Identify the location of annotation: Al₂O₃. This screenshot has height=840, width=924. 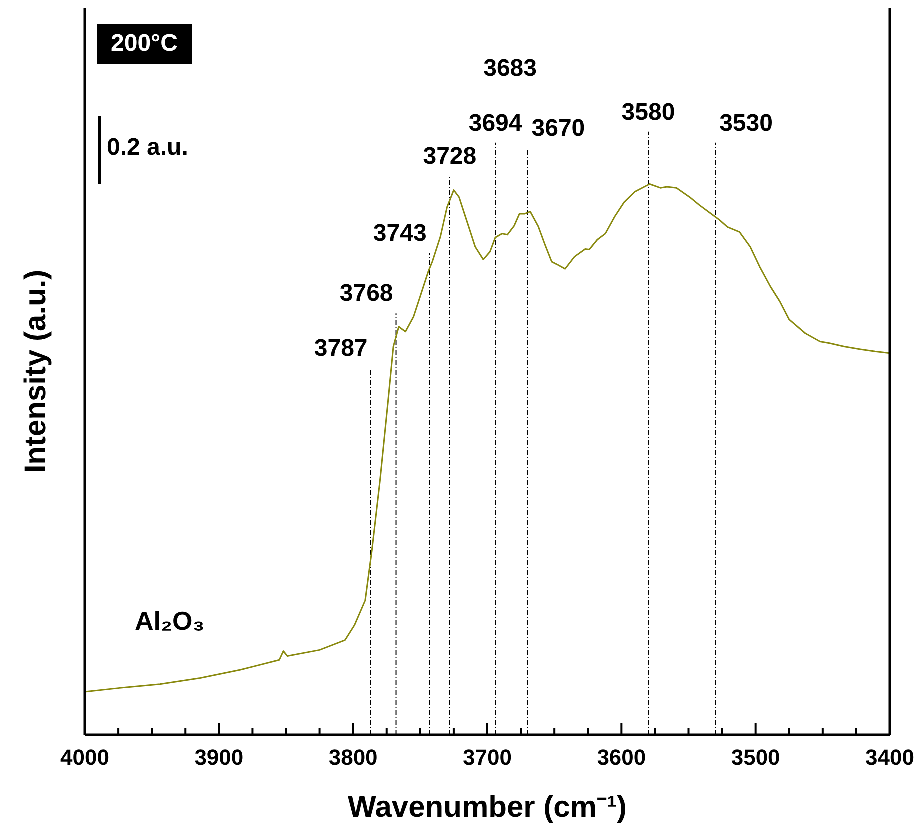
(170, 621).